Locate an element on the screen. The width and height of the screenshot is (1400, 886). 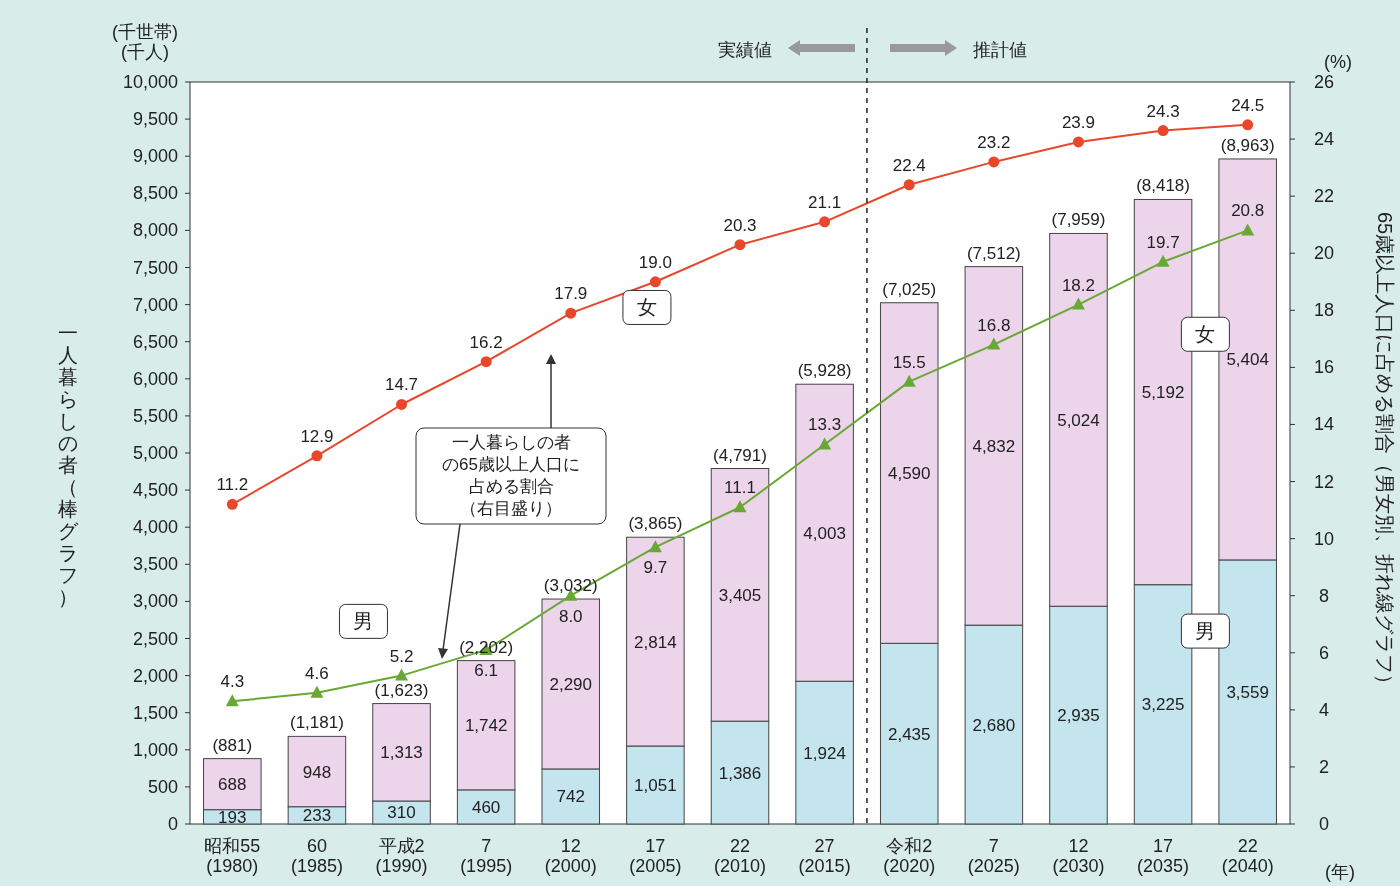
data-label: 2,814 is located at coordinates (655, 642).